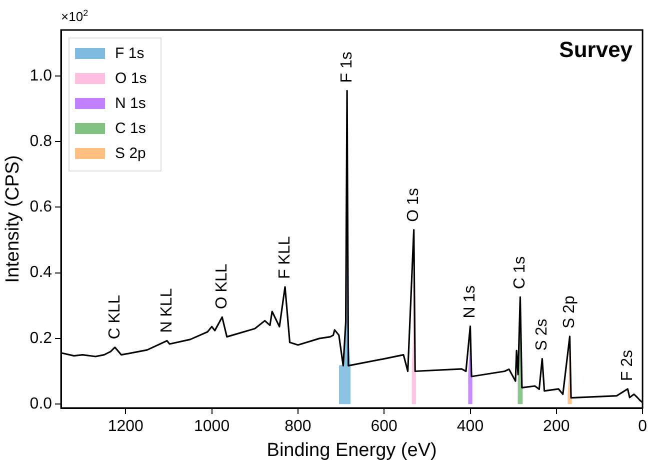 The image size is (650, 462). I want to click on legend-label: C 1s, so click(130, 129).